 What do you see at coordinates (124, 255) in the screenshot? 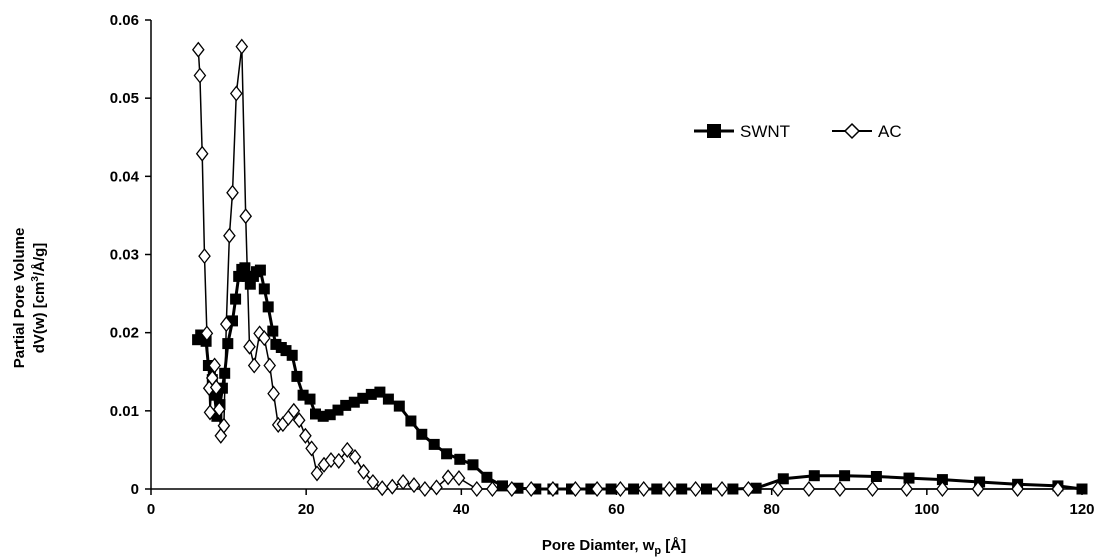
I see `y-tick-label: 0.03` at bounding box center [124, 255].